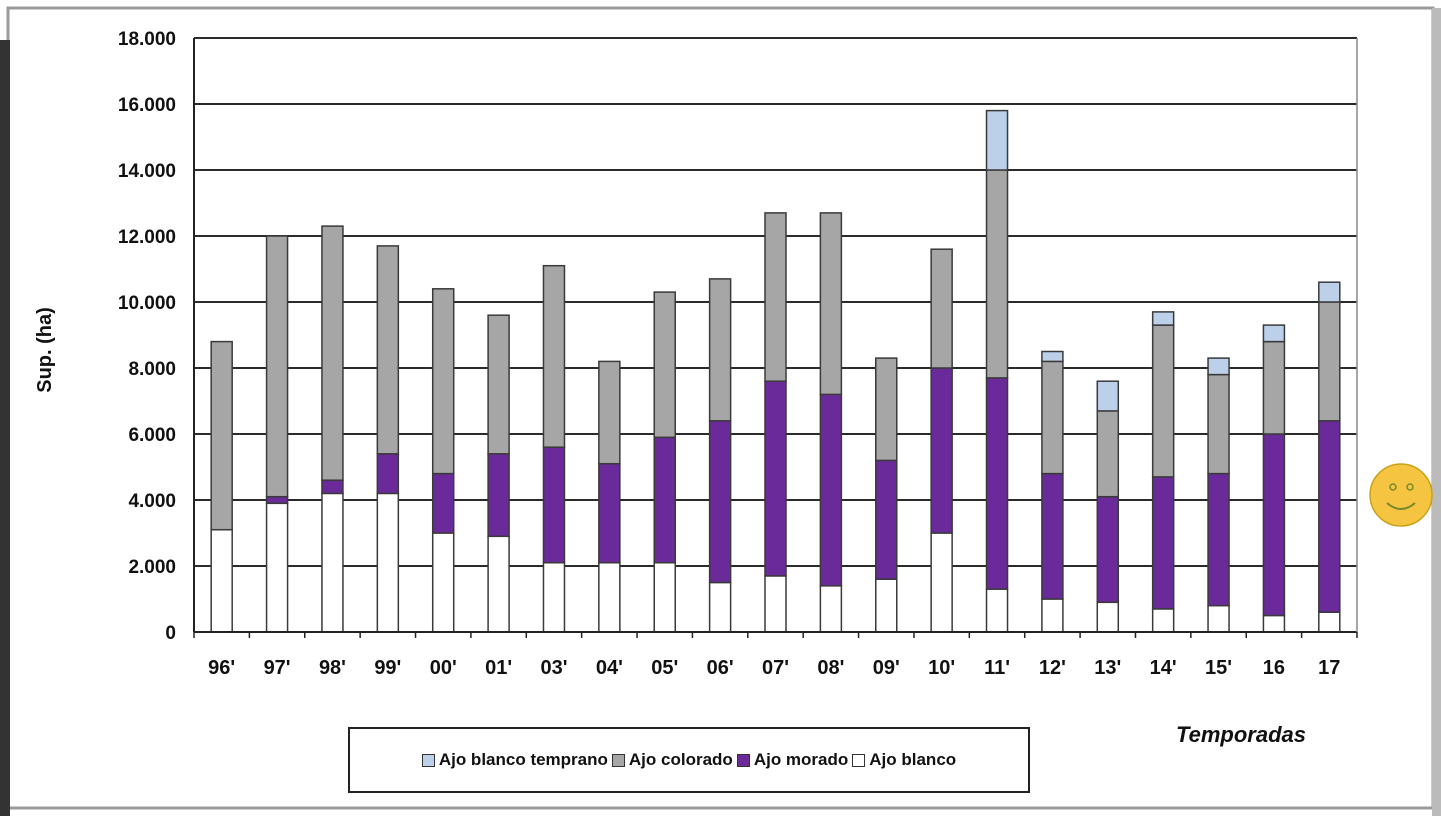 This screenshot has height=816, width=1441. I want to click on y-tick-label: 6.000, so click(152, 435).